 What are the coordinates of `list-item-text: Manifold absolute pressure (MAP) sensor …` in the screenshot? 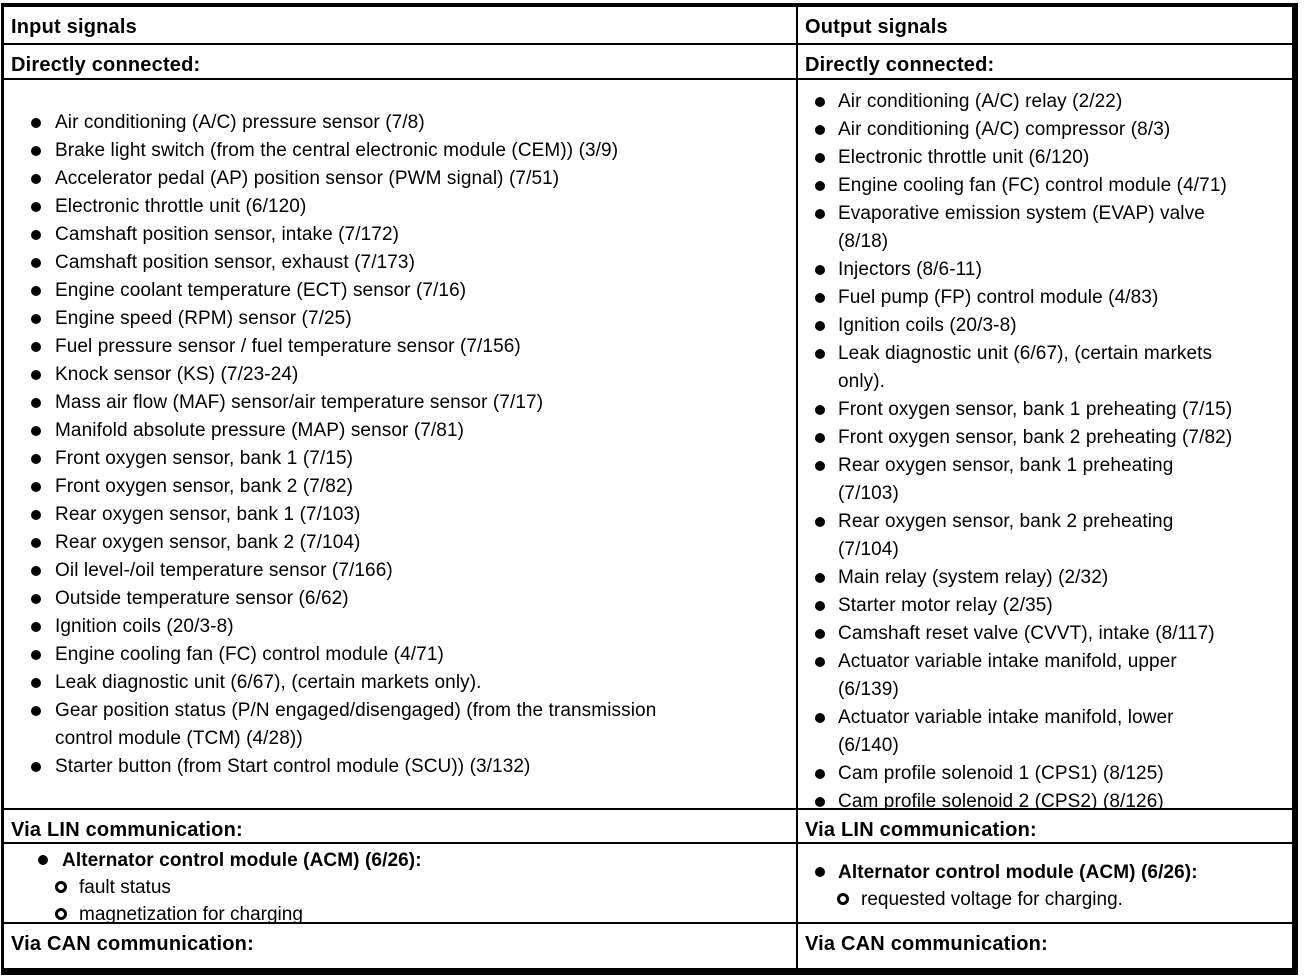 It's located at (260, 430).